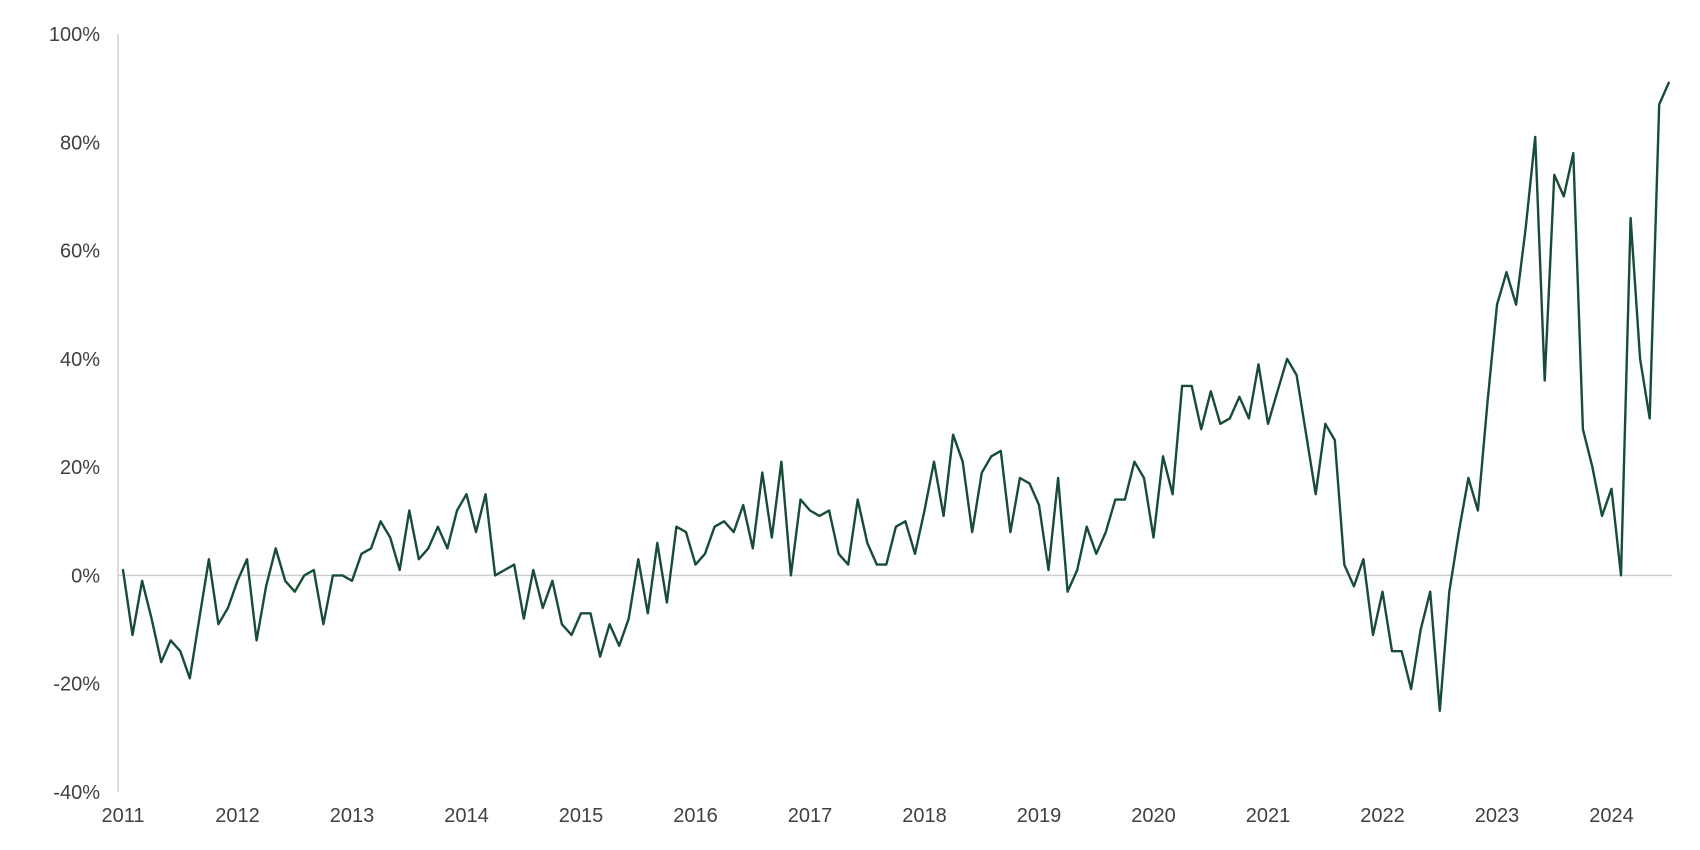 The image size is (1700, 850). What do you see at coordinates (581, 816) in the screenshot?
I see `x-tick-label: 2015` at bounding box center [581, 816].